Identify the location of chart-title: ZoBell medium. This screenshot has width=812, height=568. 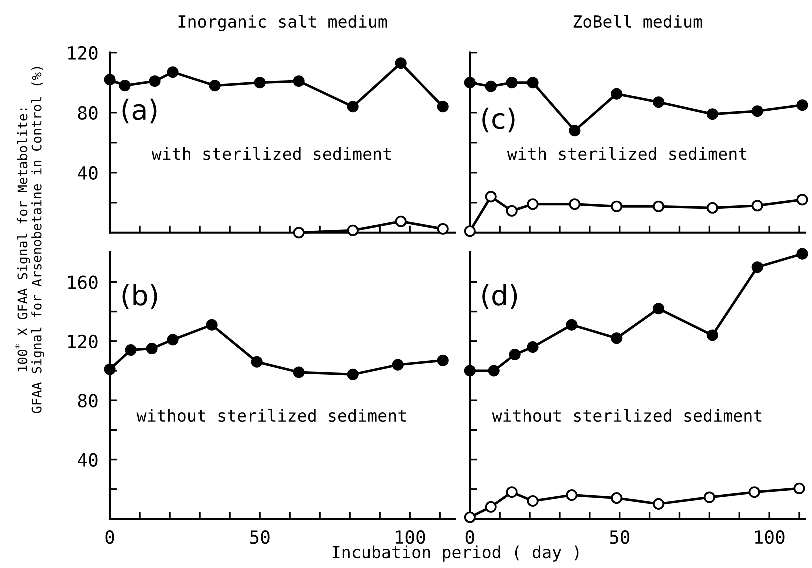
(638, 21).